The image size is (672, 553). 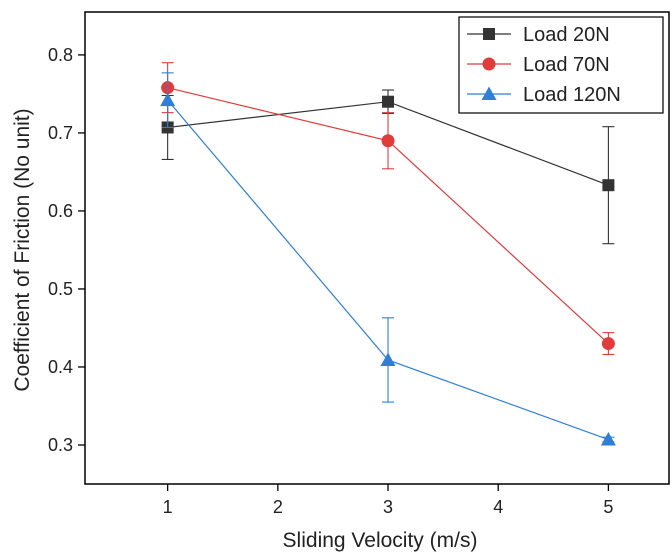 I want to click on legend: Load 20N Load 70N Load 120N, so click(x=561, y=65).